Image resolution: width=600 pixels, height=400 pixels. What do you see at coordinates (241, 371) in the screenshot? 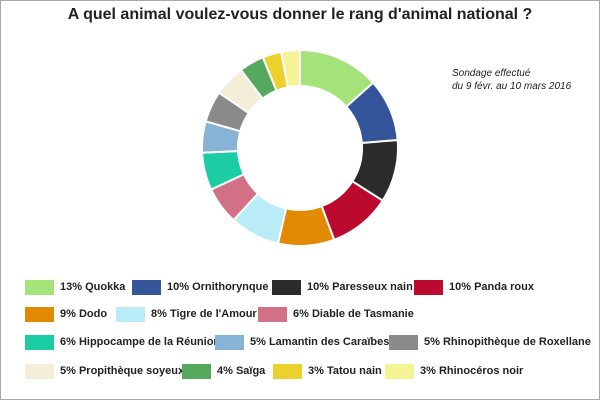
I see `legend-label: 4% Saïga` at bounding box center [241, 371].